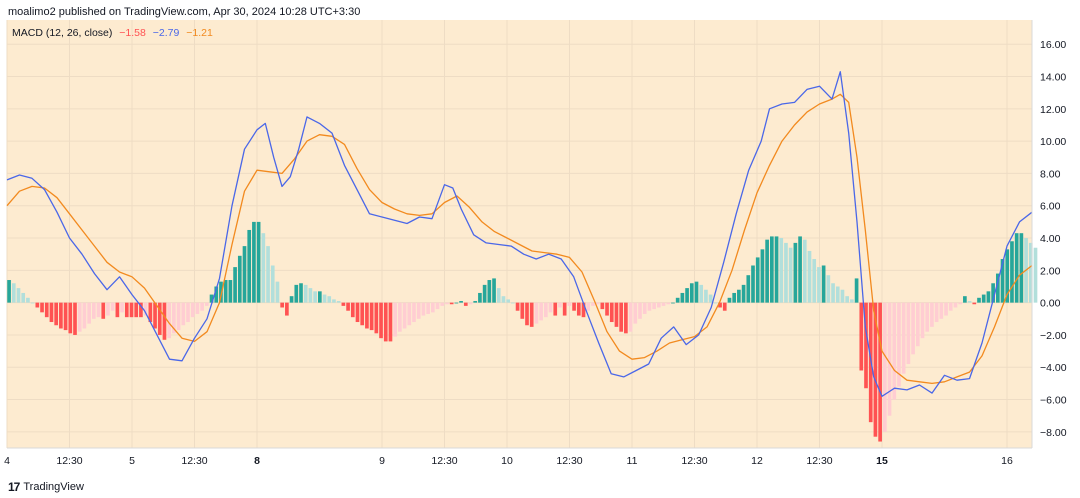 Image resolution: width=1080 pixels, height=498 pixels. I want to click on y-tick-label: −8.00, so click(1053, 433).